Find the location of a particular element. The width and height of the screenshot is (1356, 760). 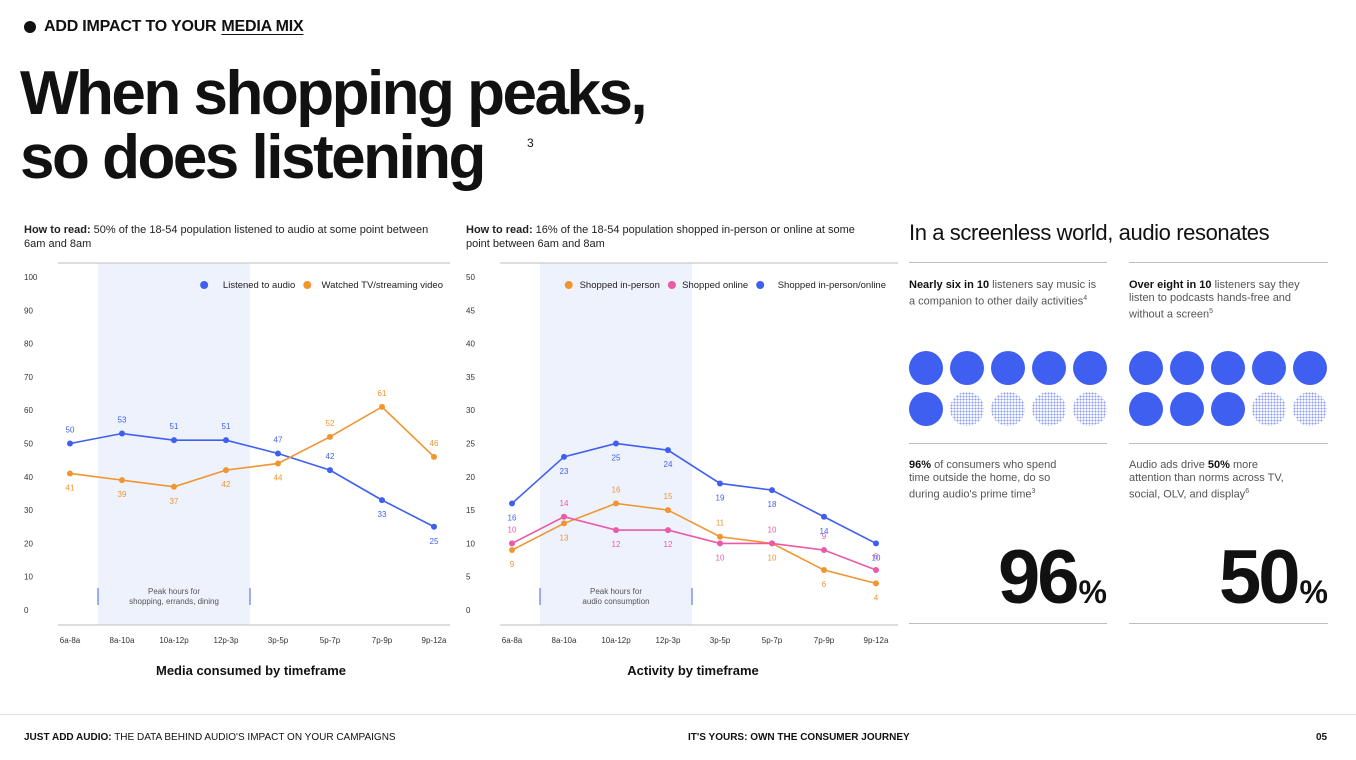

data-label: 13 is located at coordinates (564, 537).